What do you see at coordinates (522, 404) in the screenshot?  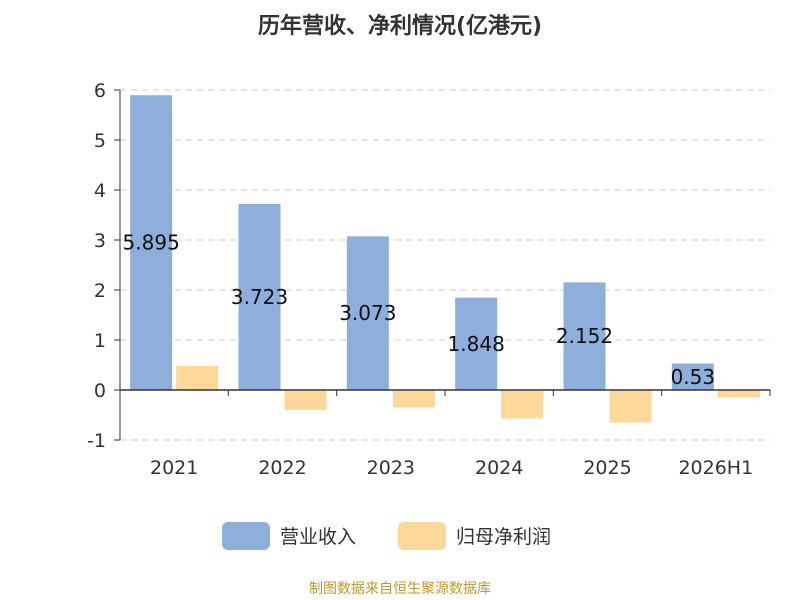 I see `bar-net-profit-2024` at bounding box center [522, 404].